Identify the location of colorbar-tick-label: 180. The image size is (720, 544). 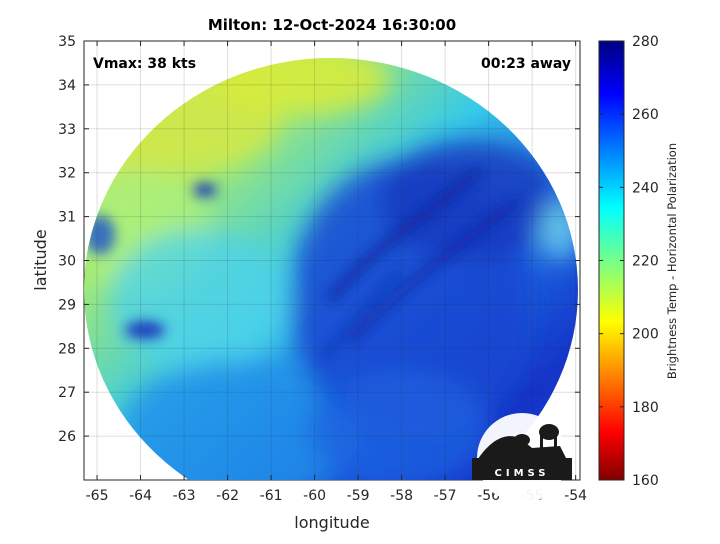
(645, 408).